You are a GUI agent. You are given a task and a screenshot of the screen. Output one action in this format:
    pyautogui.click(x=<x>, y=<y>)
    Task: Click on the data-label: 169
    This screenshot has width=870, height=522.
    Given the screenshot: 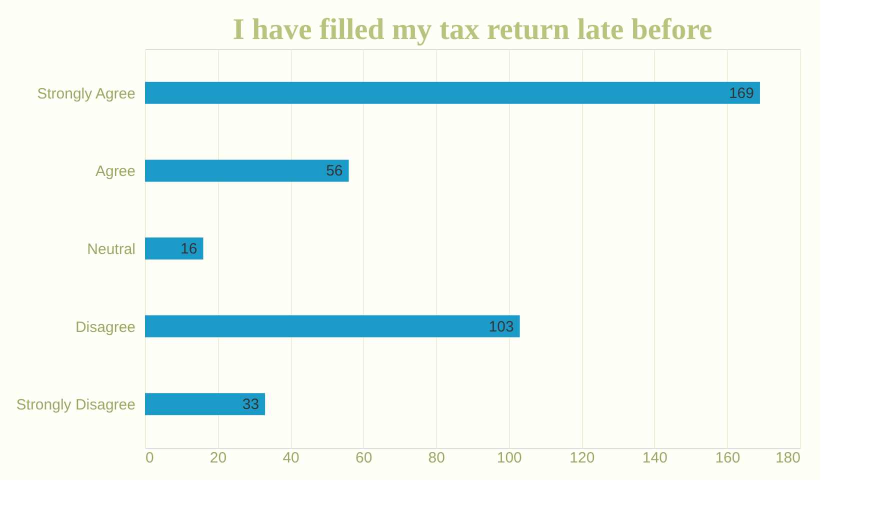 What is the action you would take?
    pyautogui.click(x=741, y=93)
    